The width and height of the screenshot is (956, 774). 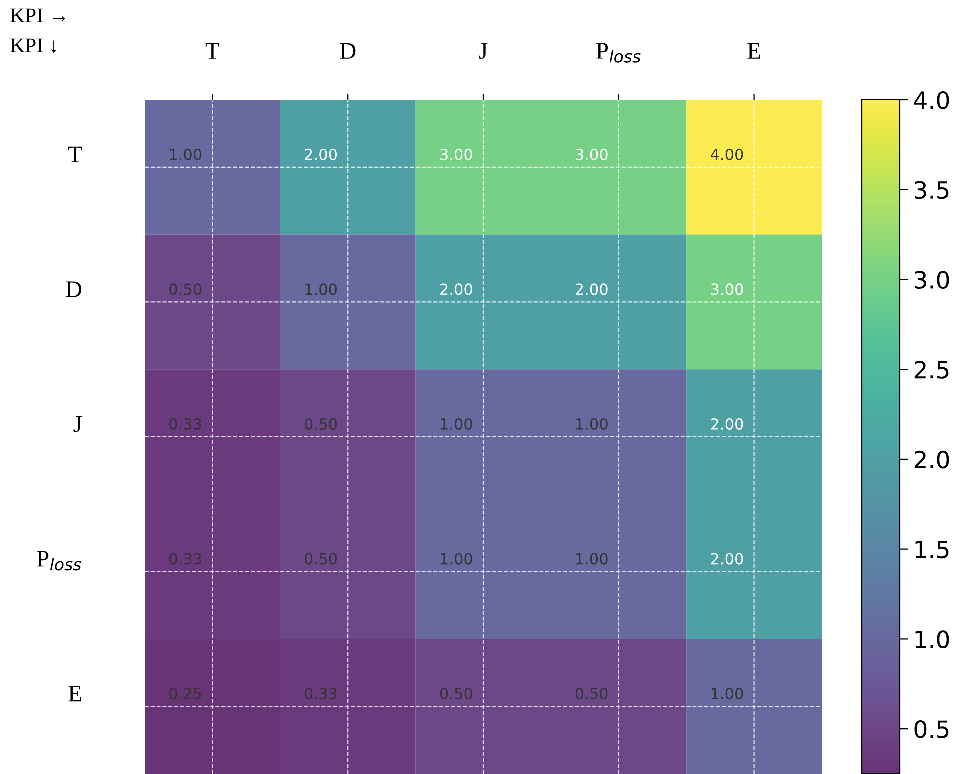 What do you see at coordinates (932, 459) in the screenshot?
I see `color-bar-label: 2.0` at bounding box center [932, 459].